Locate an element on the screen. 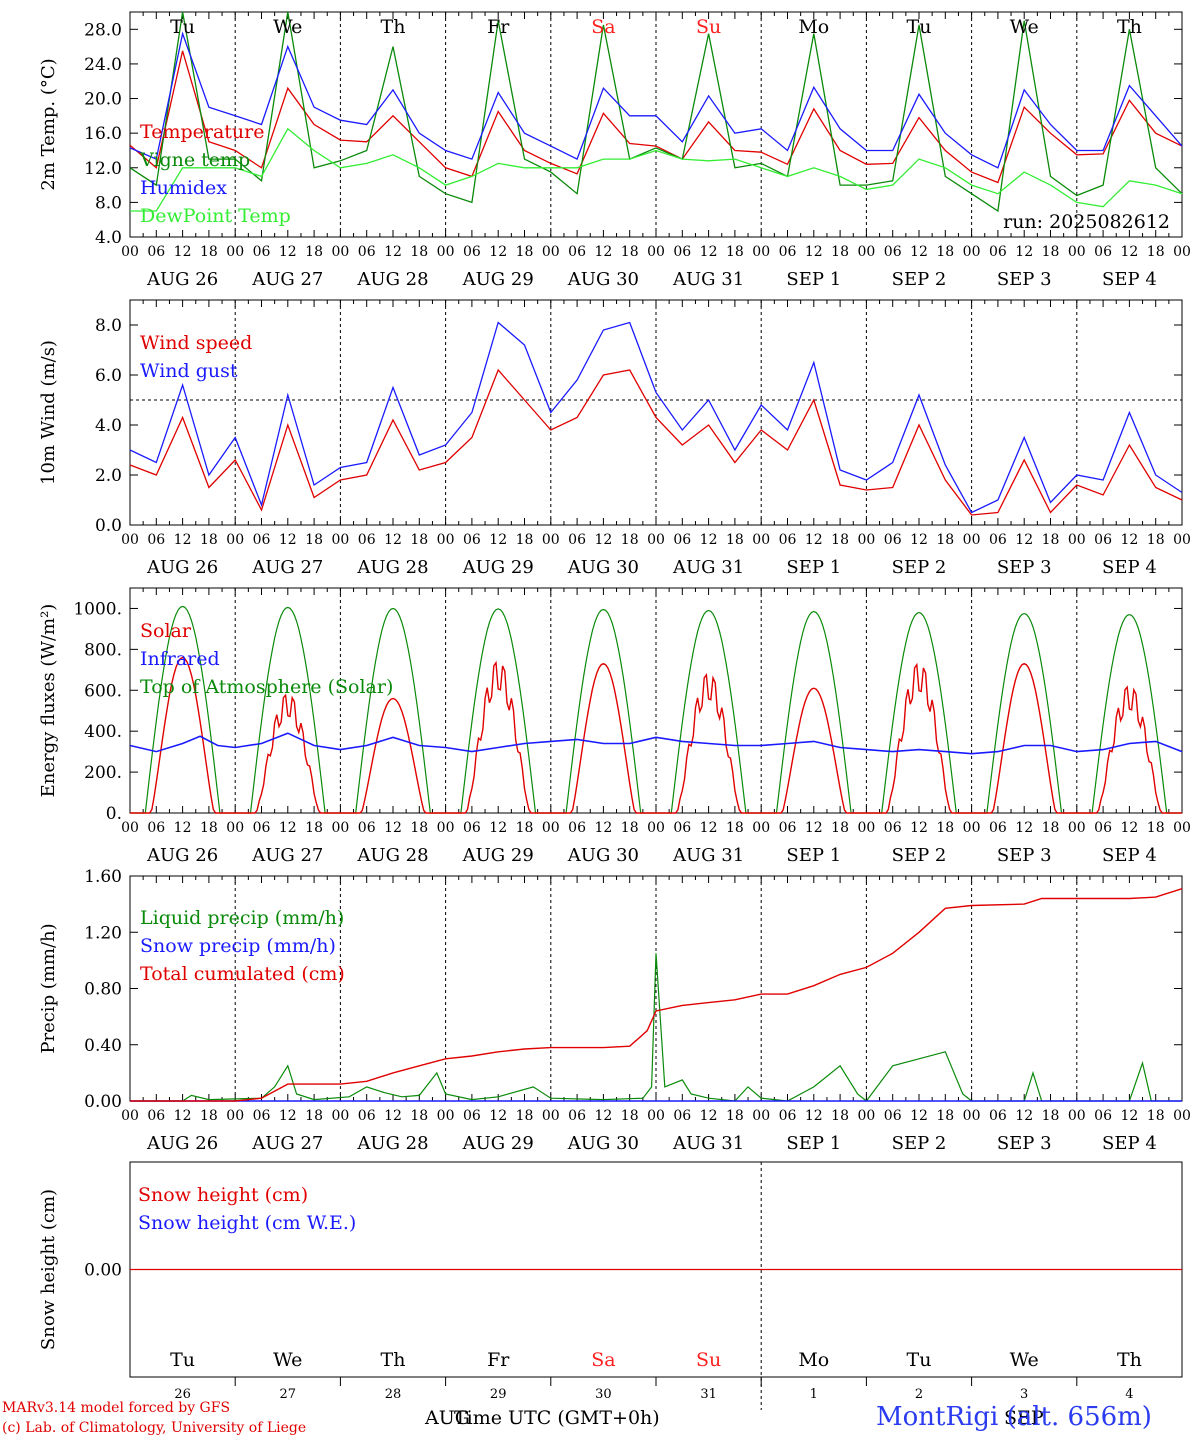 The image size is (1194, 1440). plot-frame is located at coordinates (656, 412).